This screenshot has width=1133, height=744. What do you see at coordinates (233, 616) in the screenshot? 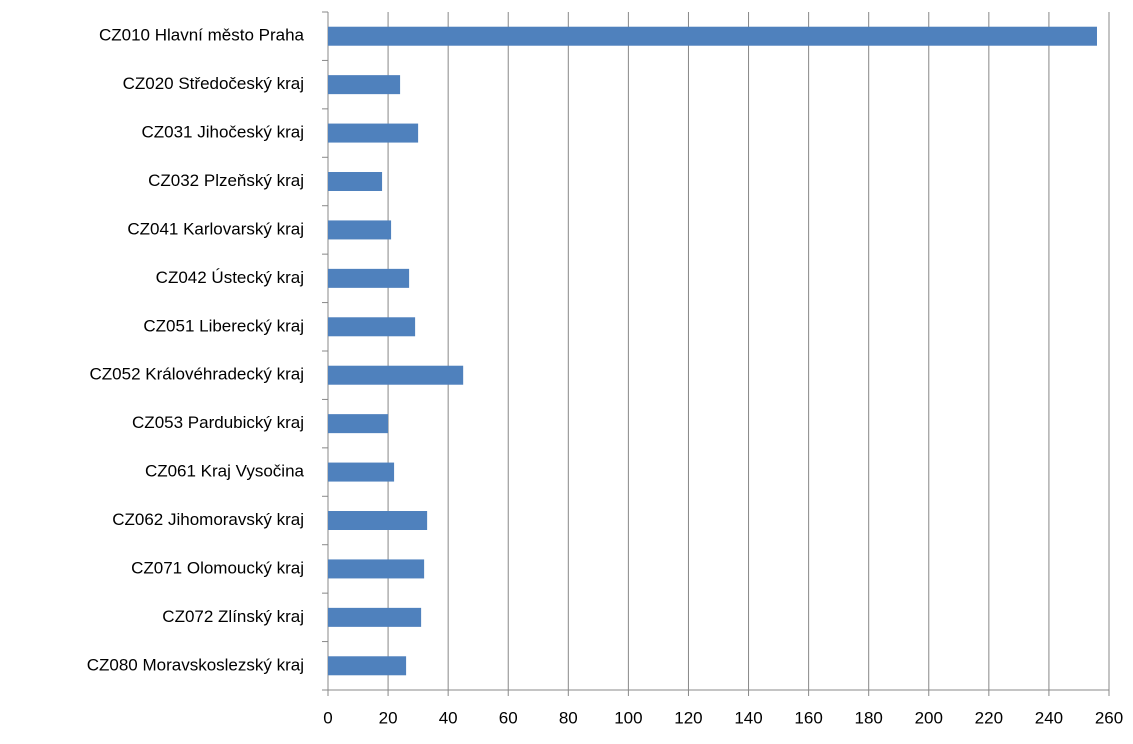
I see `y-tick-label: CZ072 Zlínský kraj` at bounding box center [233, 616].